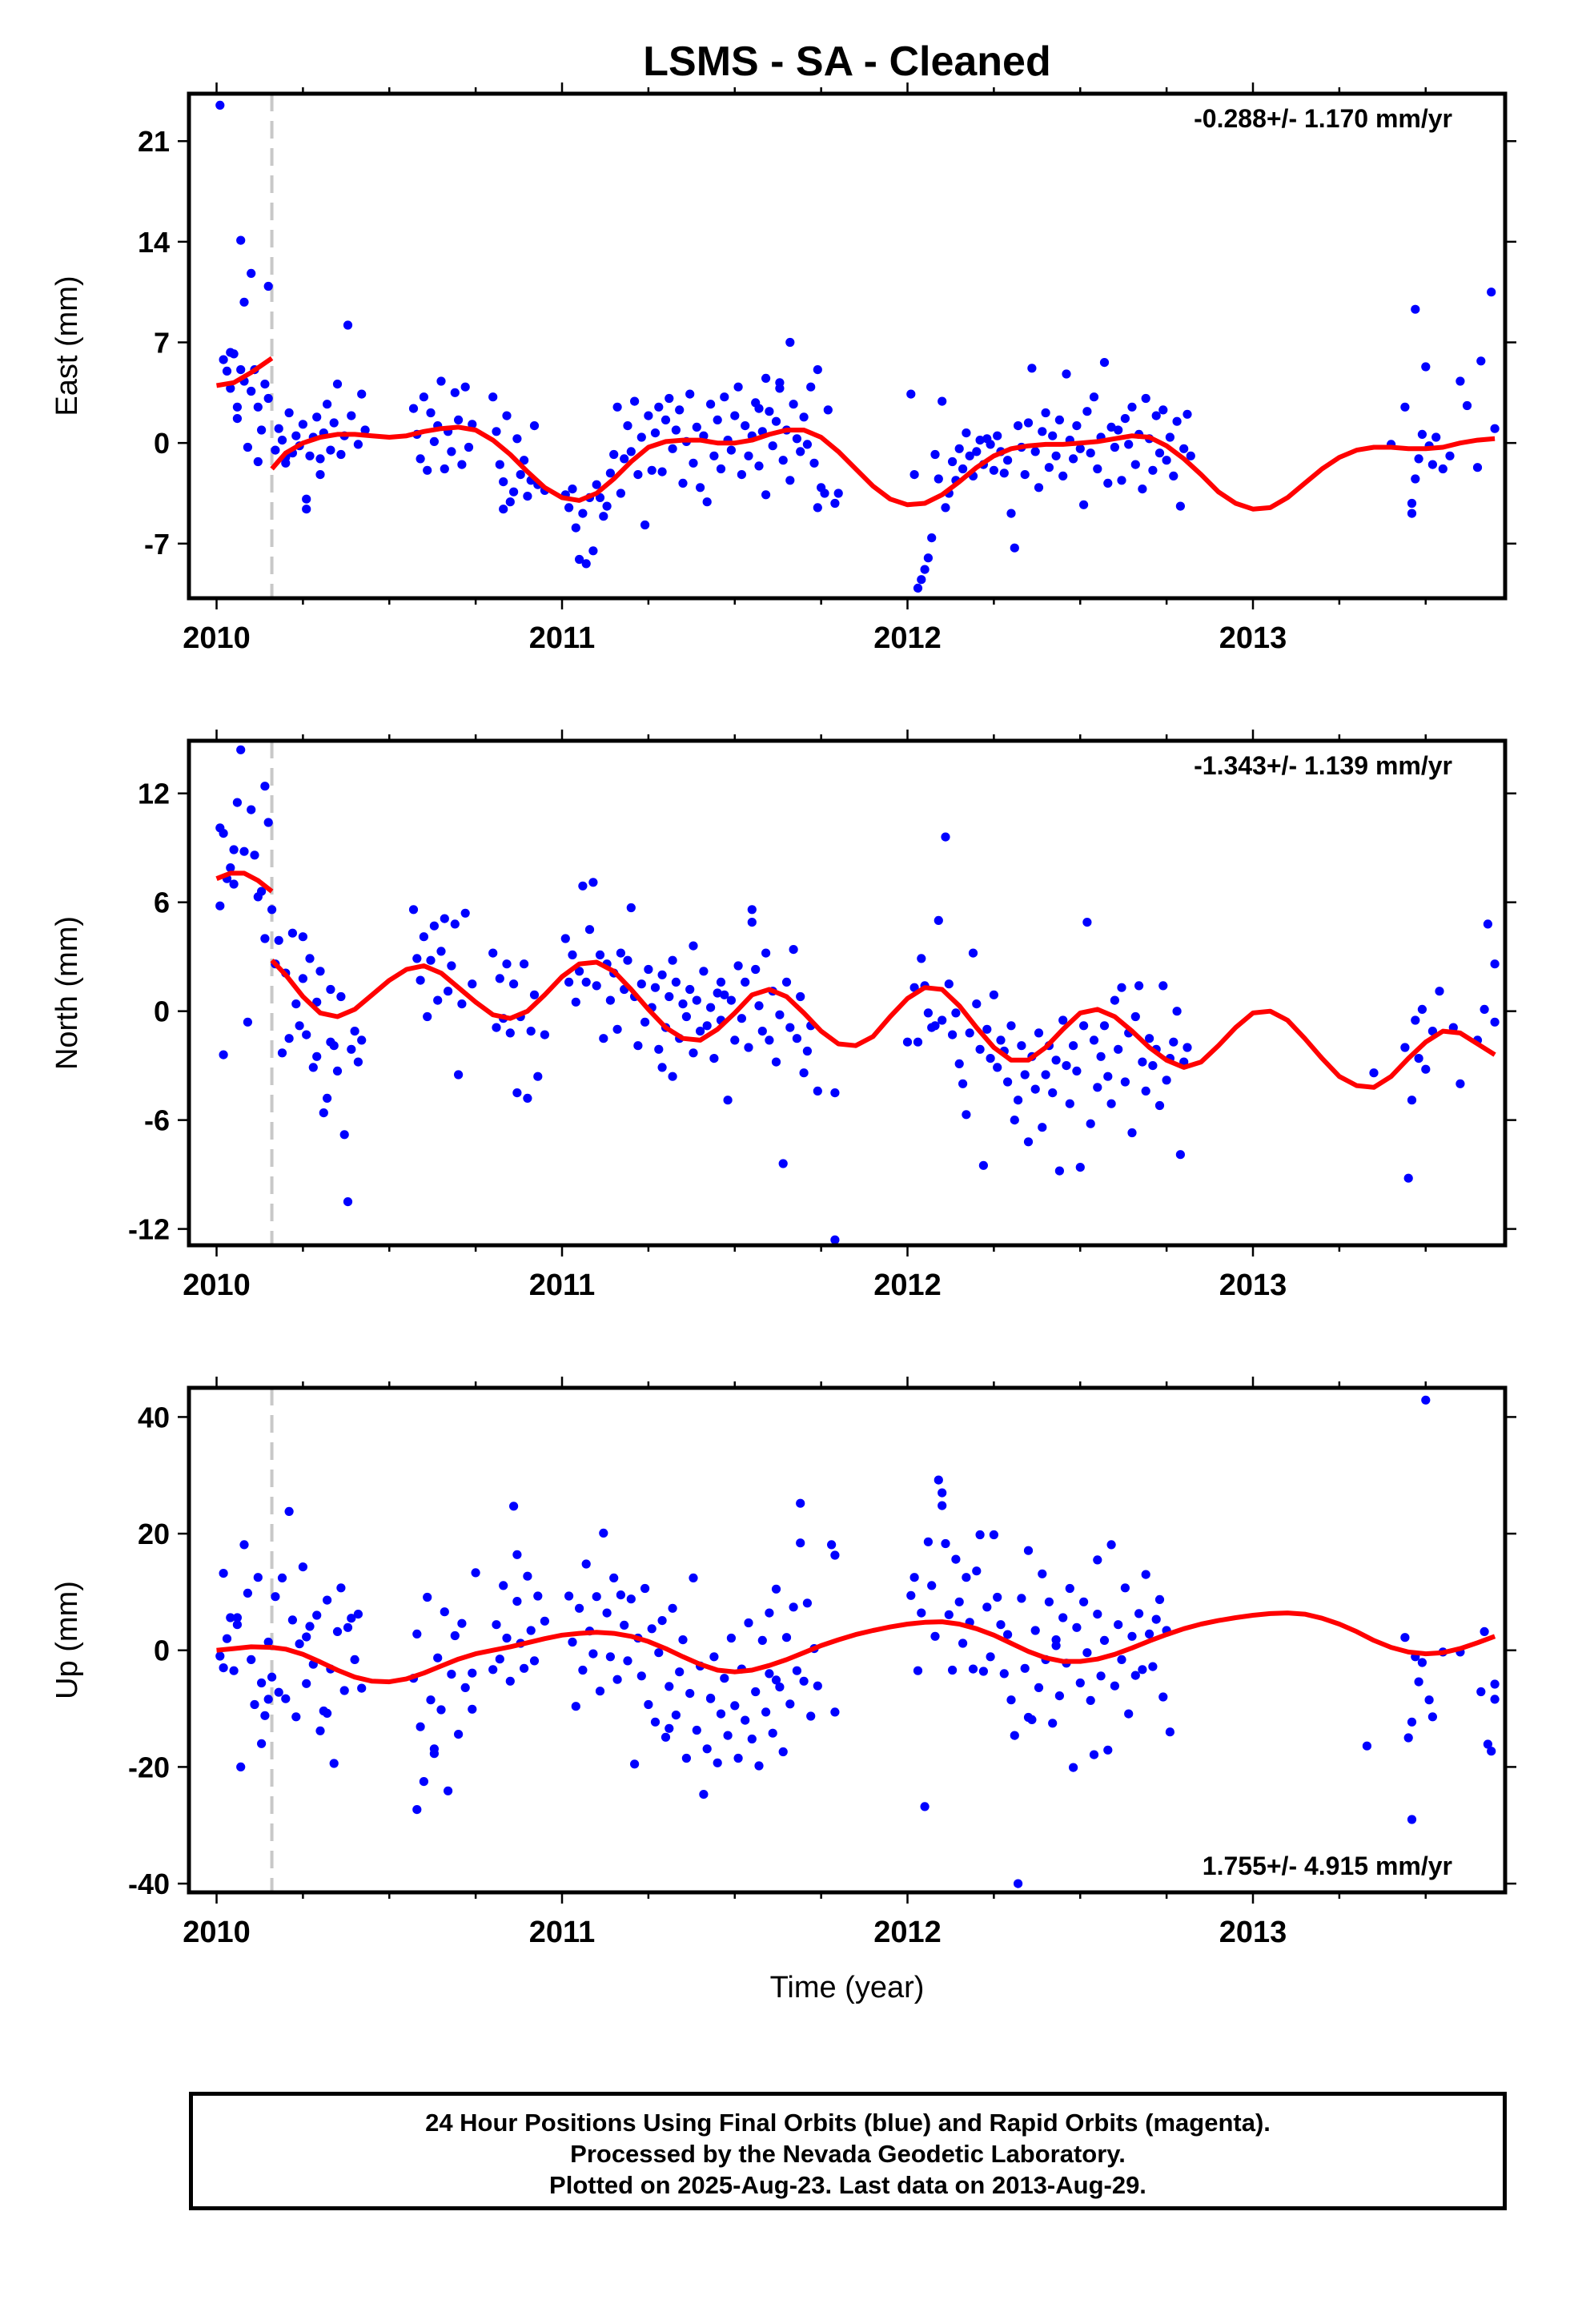  I want to click on x-tick-label: 2013, so click(1253, 1932).